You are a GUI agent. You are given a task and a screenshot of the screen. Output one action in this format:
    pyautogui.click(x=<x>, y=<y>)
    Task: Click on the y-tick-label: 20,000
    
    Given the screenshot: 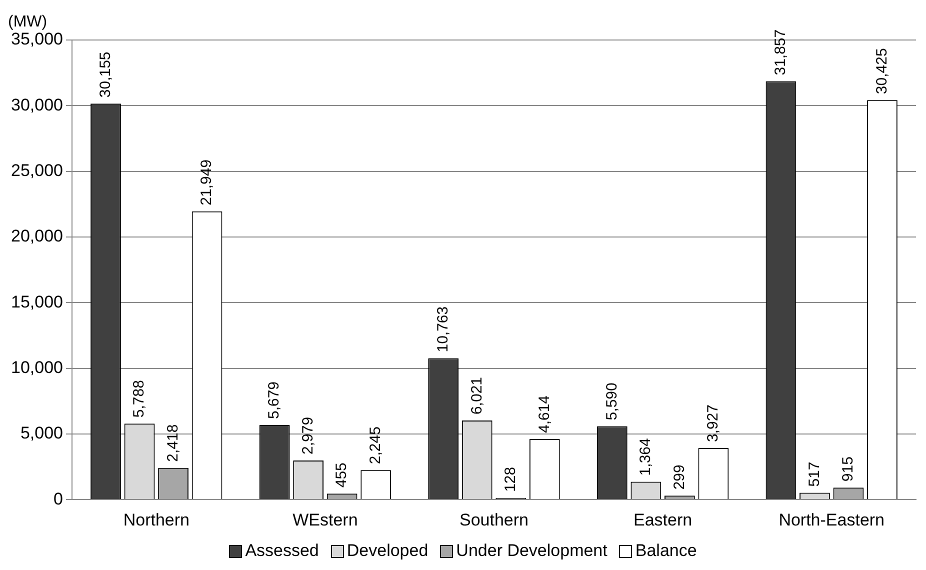 What is the action you would take?
    pyautogui.click(x=36, y=236)
    